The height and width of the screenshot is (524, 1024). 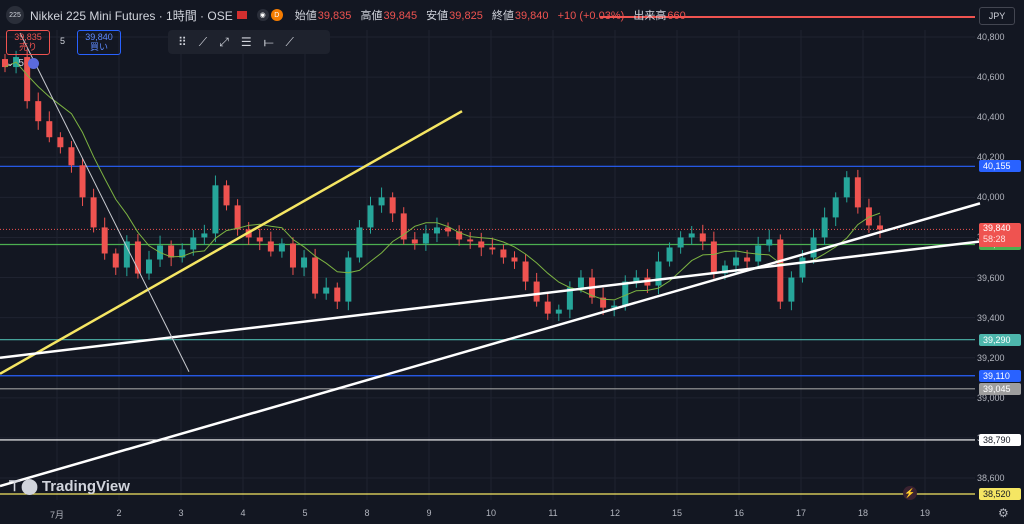 What do you see at coordinates (677, 513) in the screenshot?
I see `date-tick-label: 15` at bounding box center [677, 513].